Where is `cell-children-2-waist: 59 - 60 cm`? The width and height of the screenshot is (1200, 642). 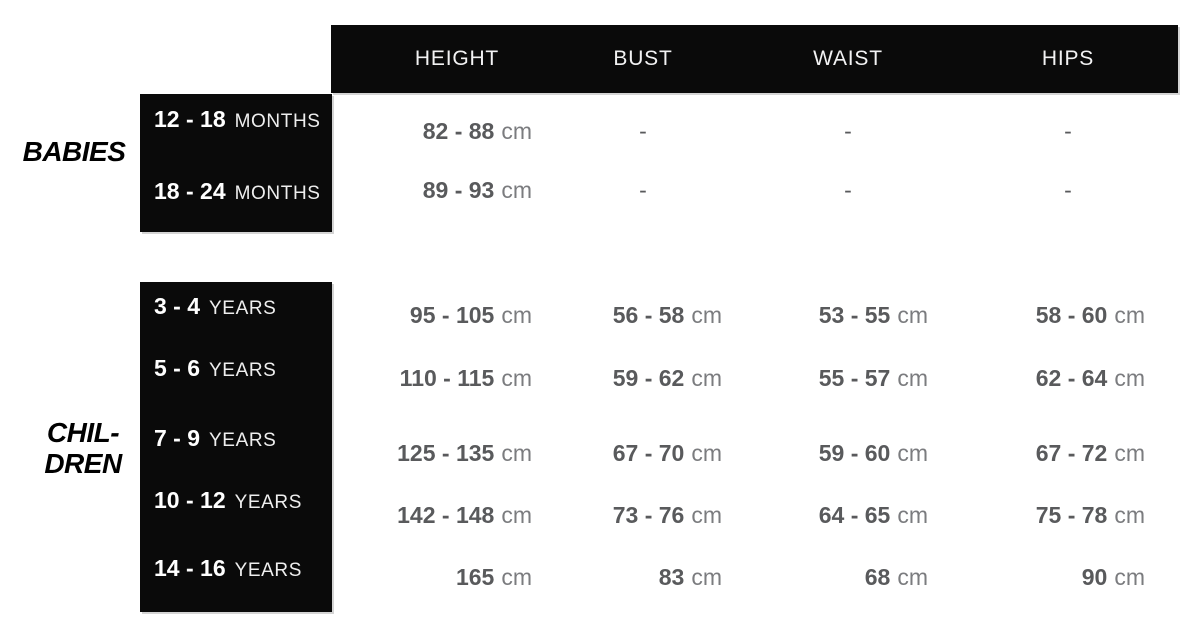
cell-children-2-waist: 59 - 60 cm is located at coordinates (818, 453).